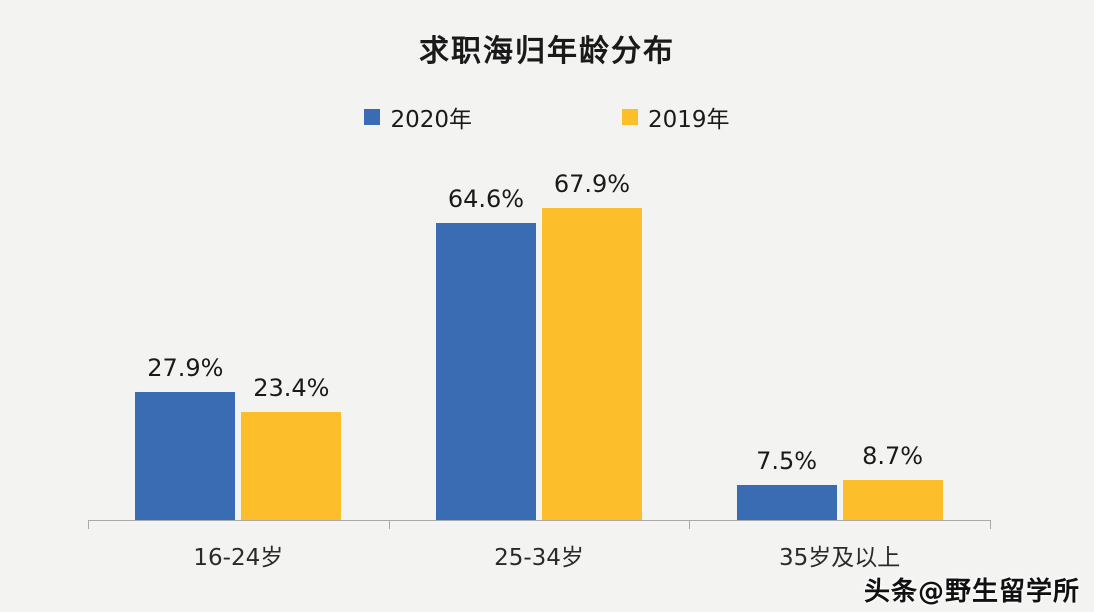  What do you see at coordinates (787, 461) in the screenshot?
I see `bar-value-label: 7.5%` at bounding box center [787, 461].